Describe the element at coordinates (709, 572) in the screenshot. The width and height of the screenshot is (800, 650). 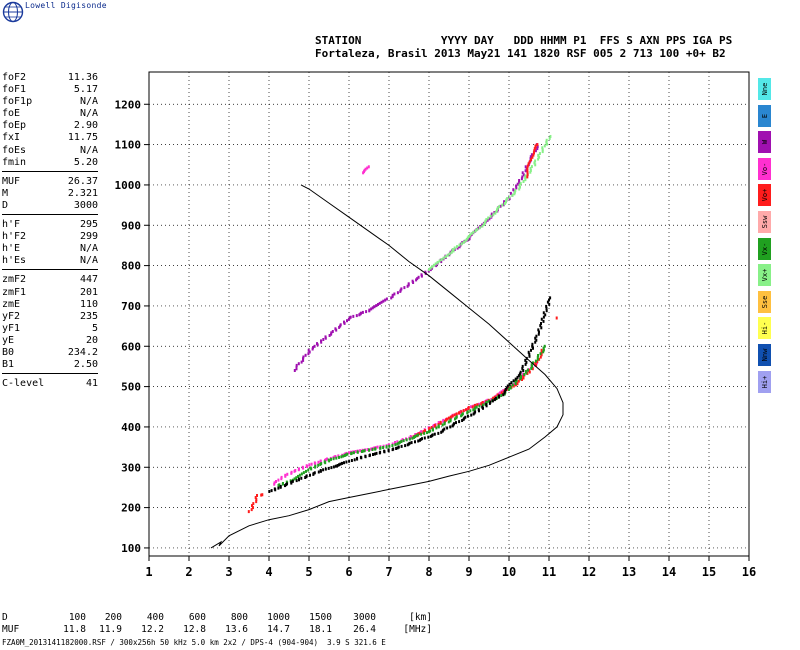
I see `x-tick-label: 15` at that location.